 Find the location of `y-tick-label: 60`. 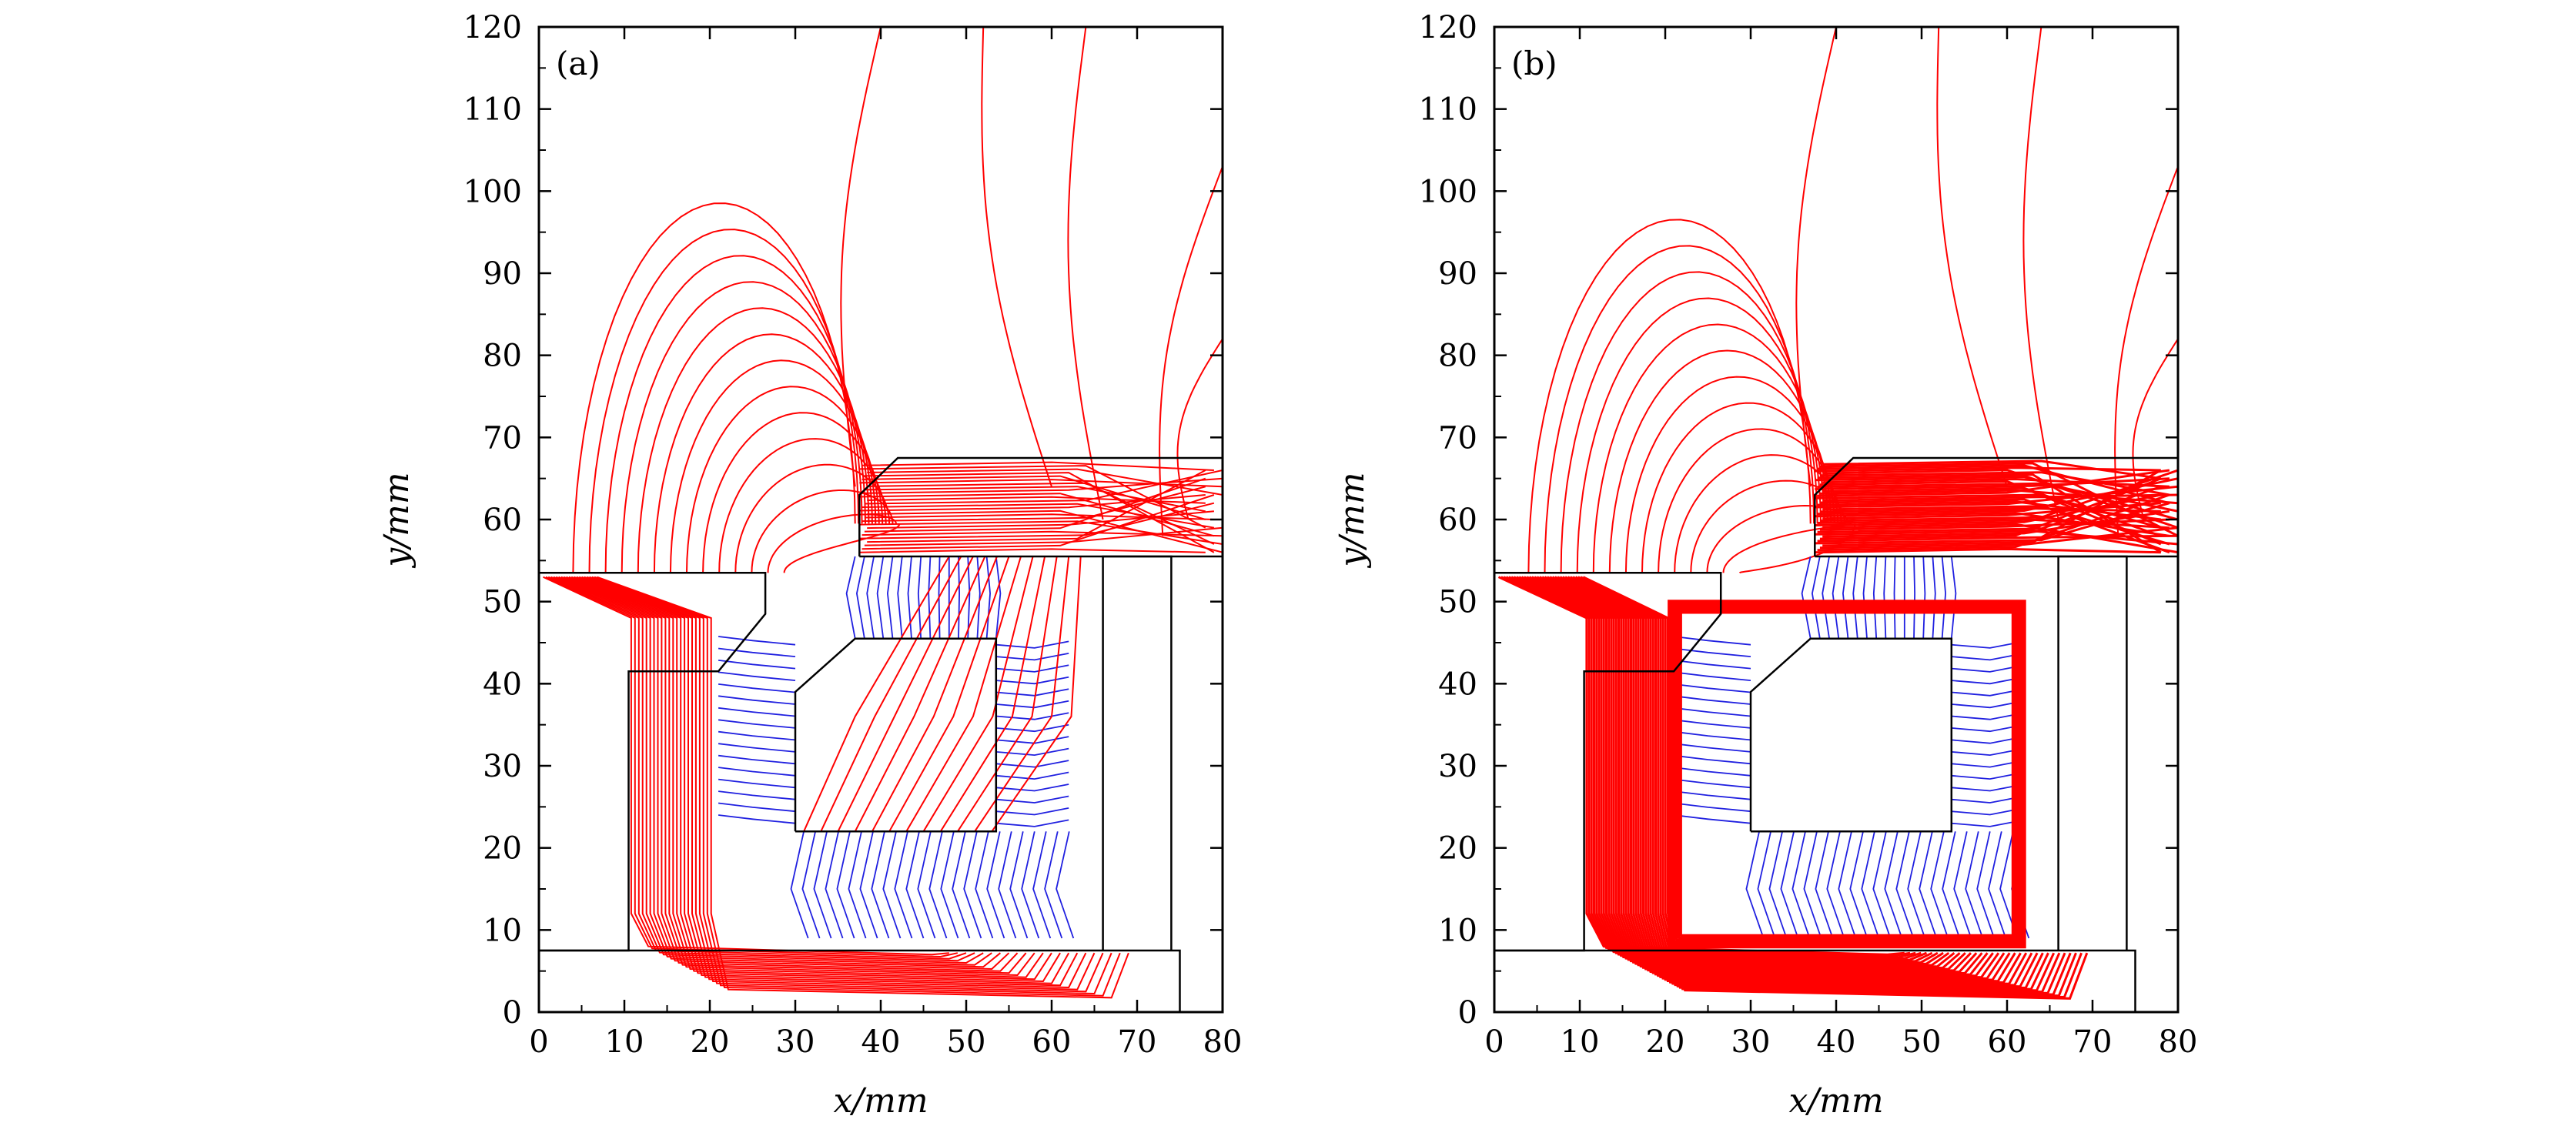

y-tick-label: 60 is located at coordinates (1458, 520).